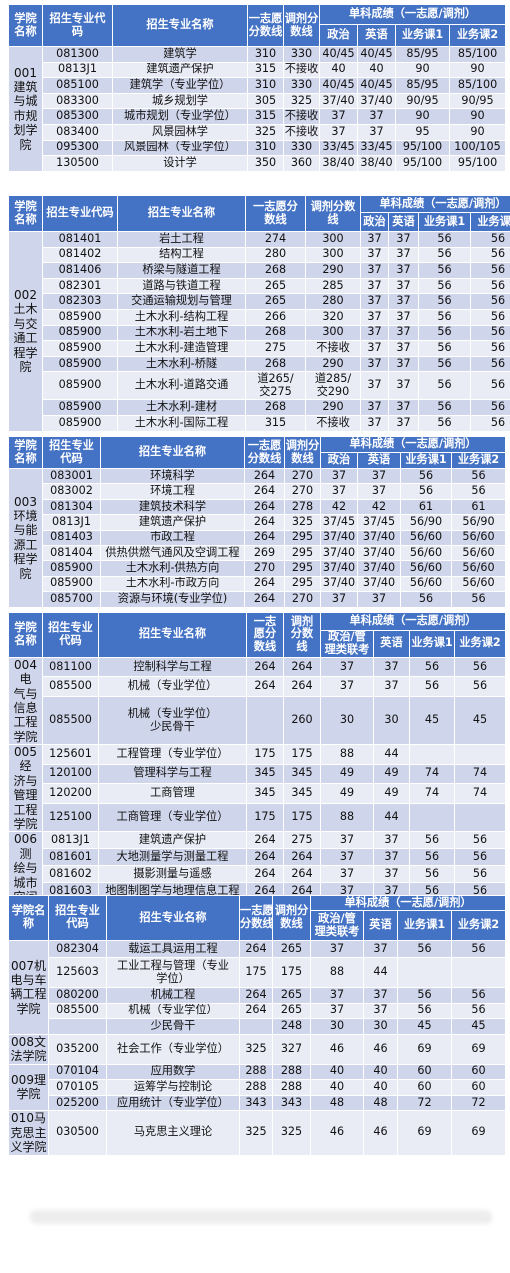 Image resolution: width=510 pixels, height=1273 pixels. I want to click on cell-first: 343, so click(256, 1103).